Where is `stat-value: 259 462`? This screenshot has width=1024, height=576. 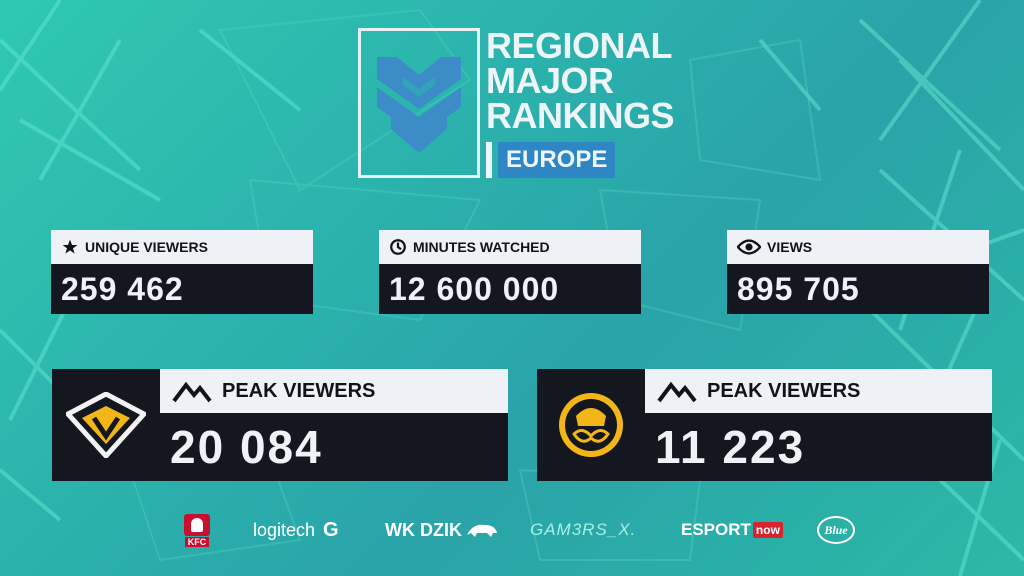
stat-value: 259 462 is located at coordinates (182, 289).